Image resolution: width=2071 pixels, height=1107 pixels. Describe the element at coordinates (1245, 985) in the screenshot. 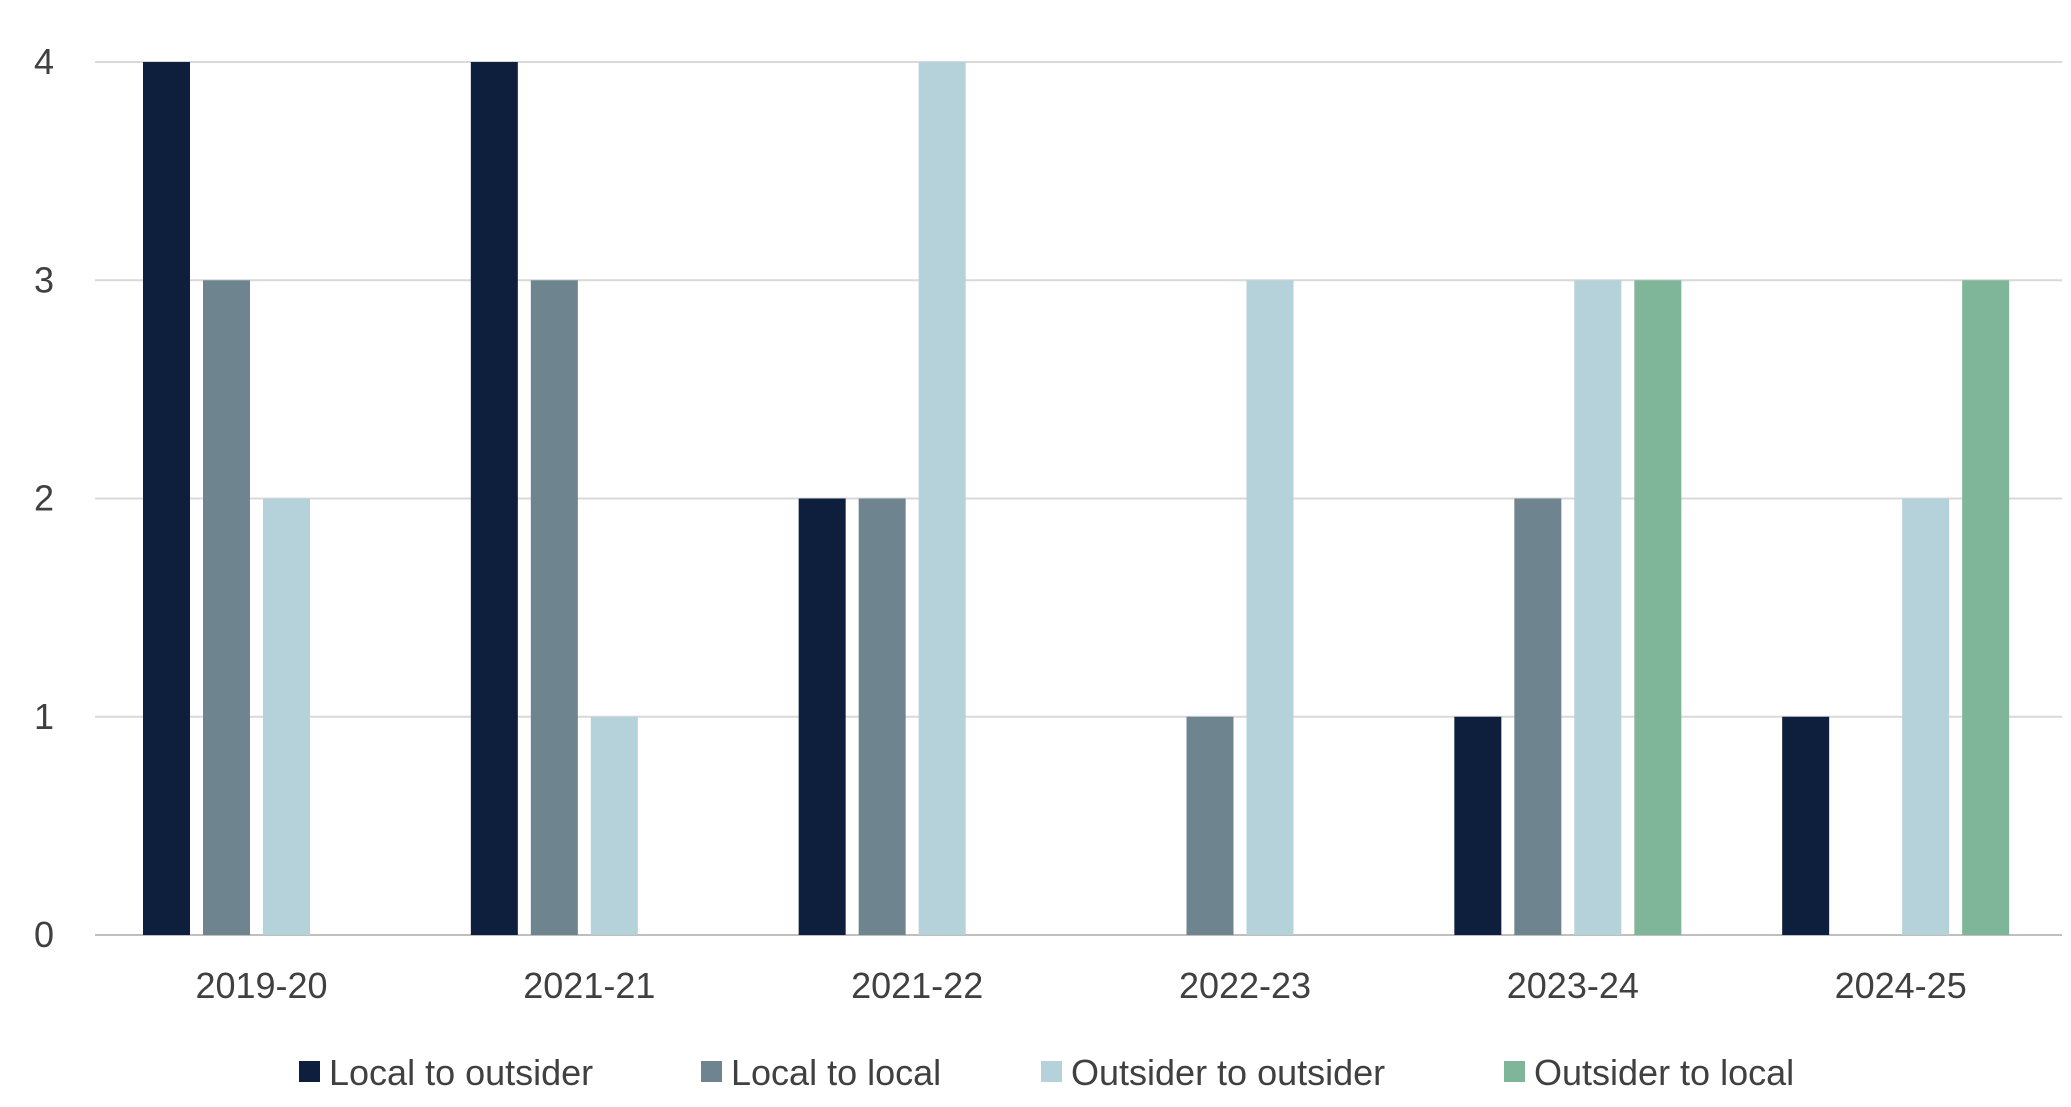

I see `x-category-label: 2022-23` at that location.